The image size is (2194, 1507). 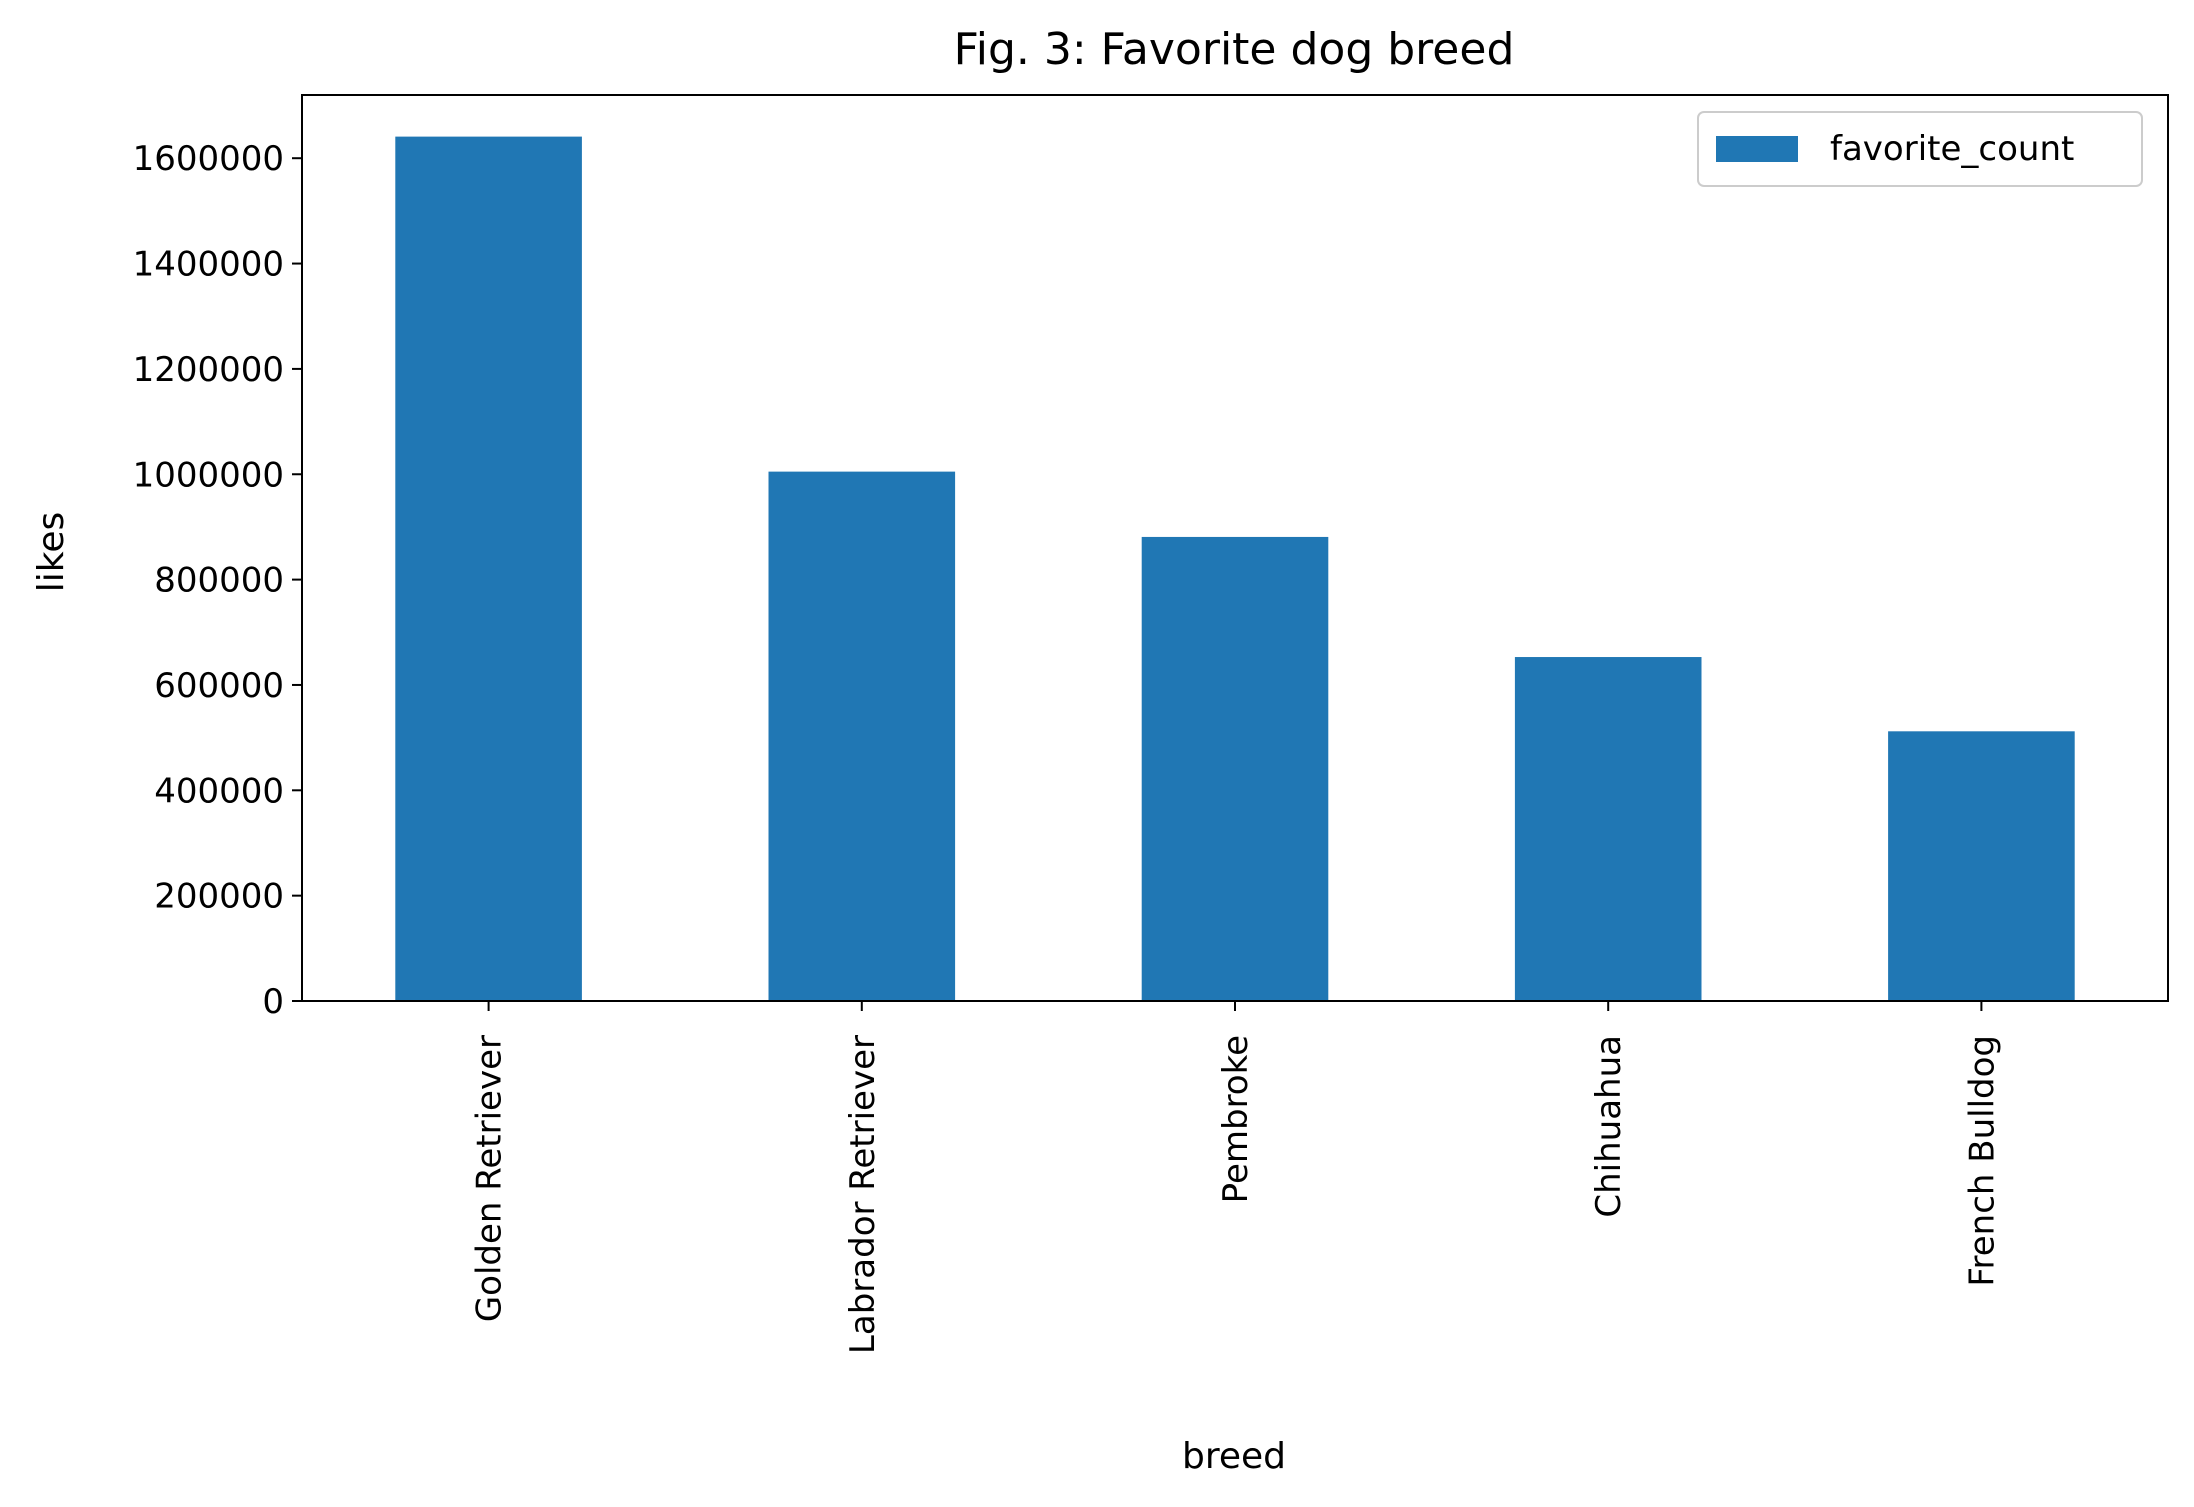 I want to click on y-tick-label: 200000, so click(x=219, y=897).